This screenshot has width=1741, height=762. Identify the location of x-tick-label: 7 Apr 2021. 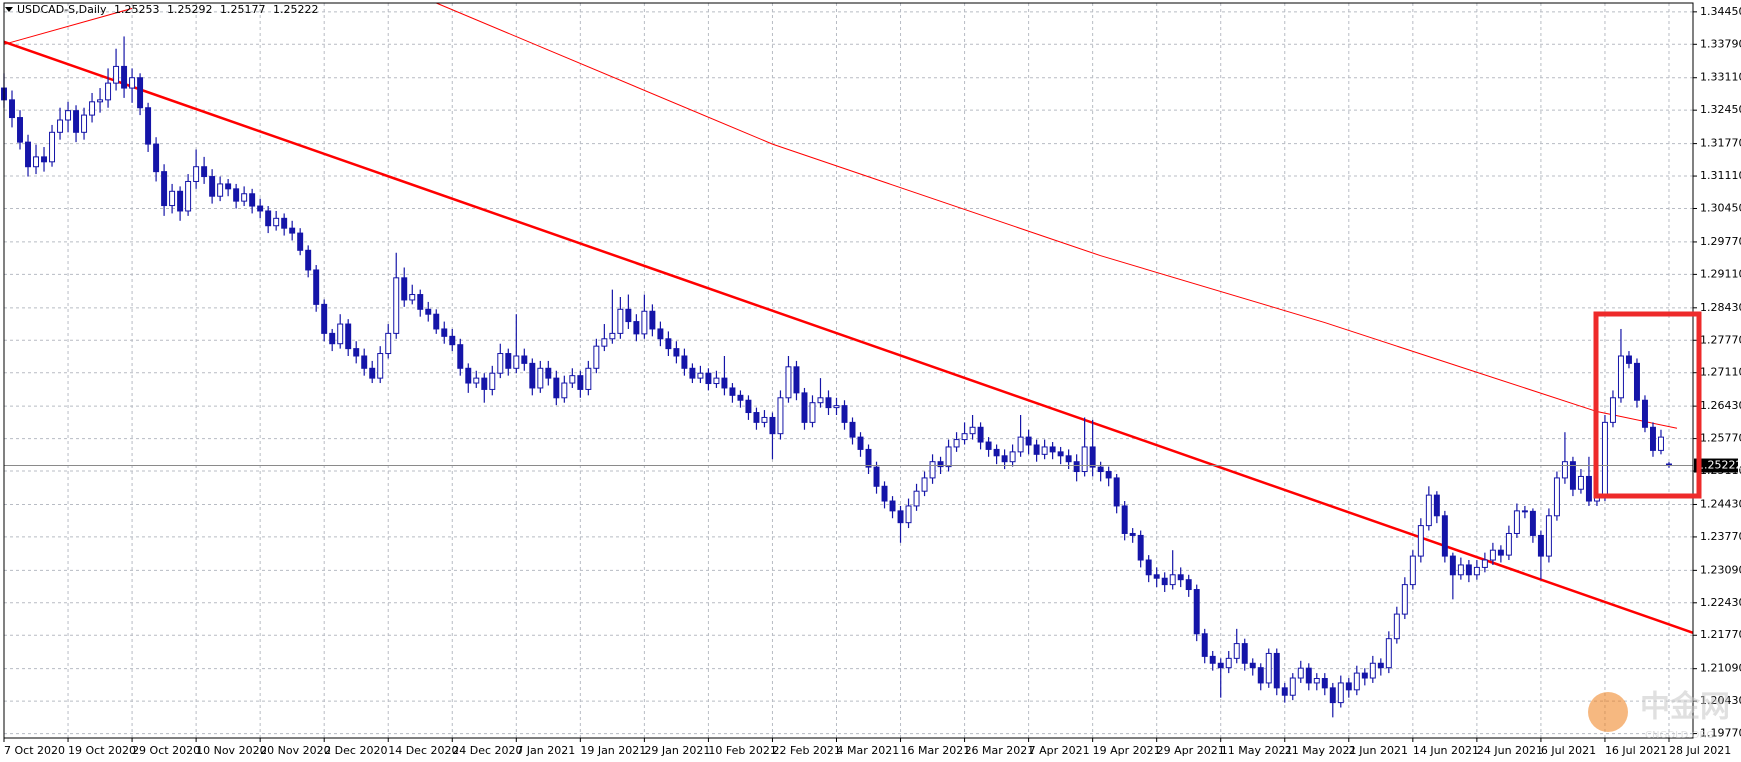
(1059, 750).